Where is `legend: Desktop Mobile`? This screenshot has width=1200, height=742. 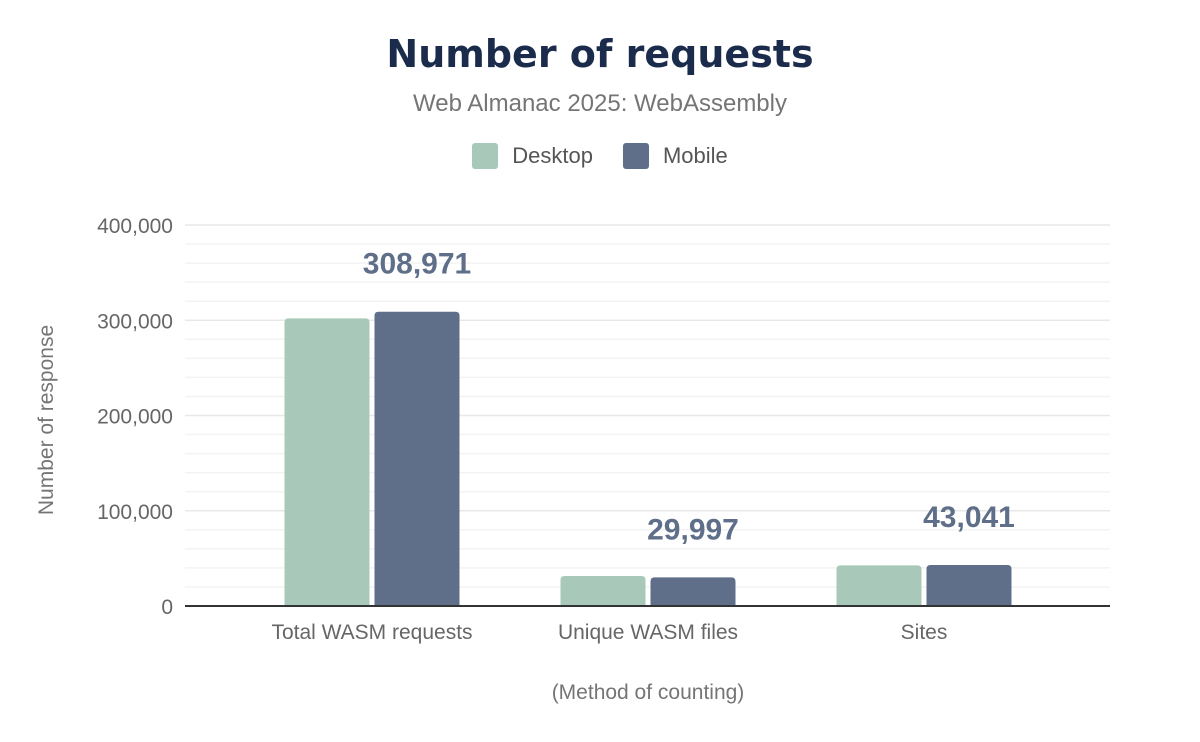 legend: Desktop Mobile is located at coordinates (600, 156).